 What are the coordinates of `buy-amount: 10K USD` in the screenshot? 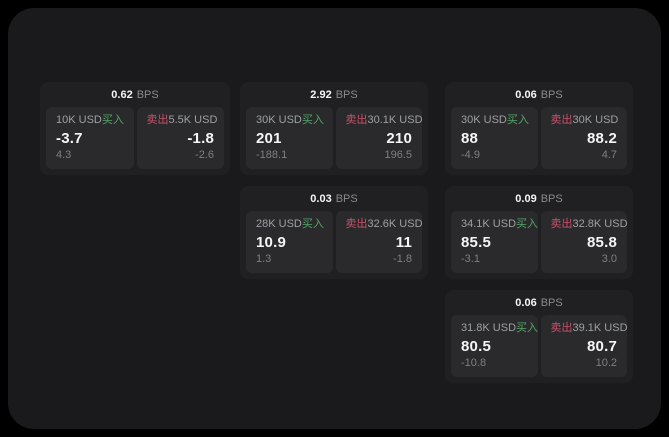 It's located at (79, 120).